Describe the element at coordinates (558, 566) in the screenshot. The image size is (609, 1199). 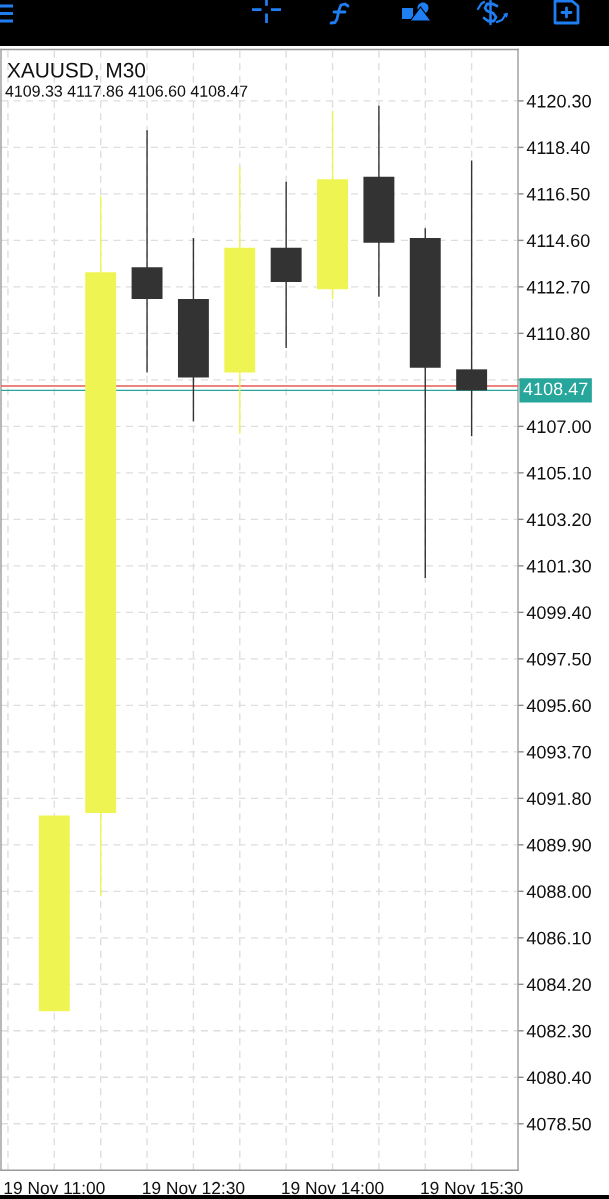
I see `y-tick-label: 4101.30` at that location.